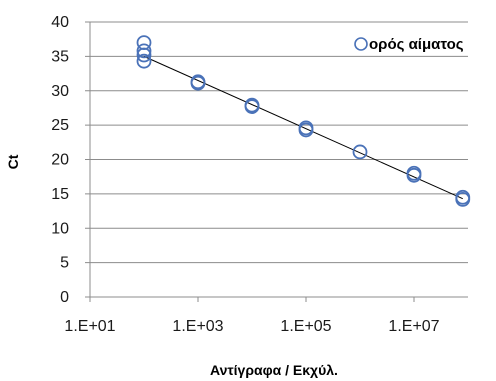 The height and width of the screenshot is (381, 496). I want to click on legend: ορός αίματος, so click(409, 44).